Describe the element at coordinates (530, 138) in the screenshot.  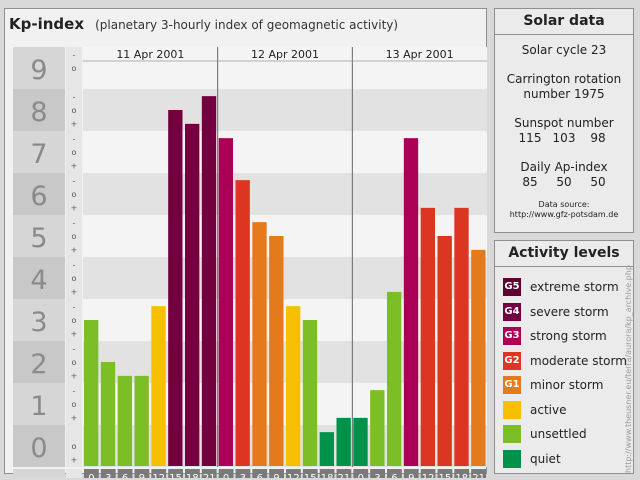
I see `sunspot-day1: 115` at that location.